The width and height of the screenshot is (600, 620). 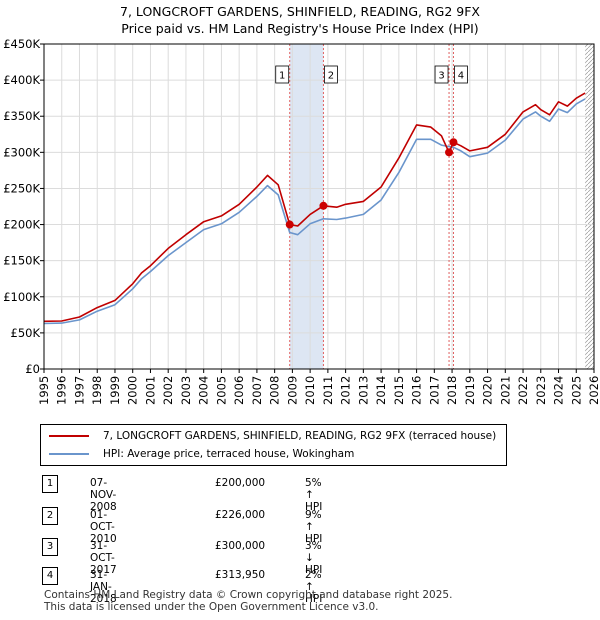 What do you see at coordinates (310, 390) in the screenshot?
I see `x-tick-label: 2010` at bounding box center [310, 390].